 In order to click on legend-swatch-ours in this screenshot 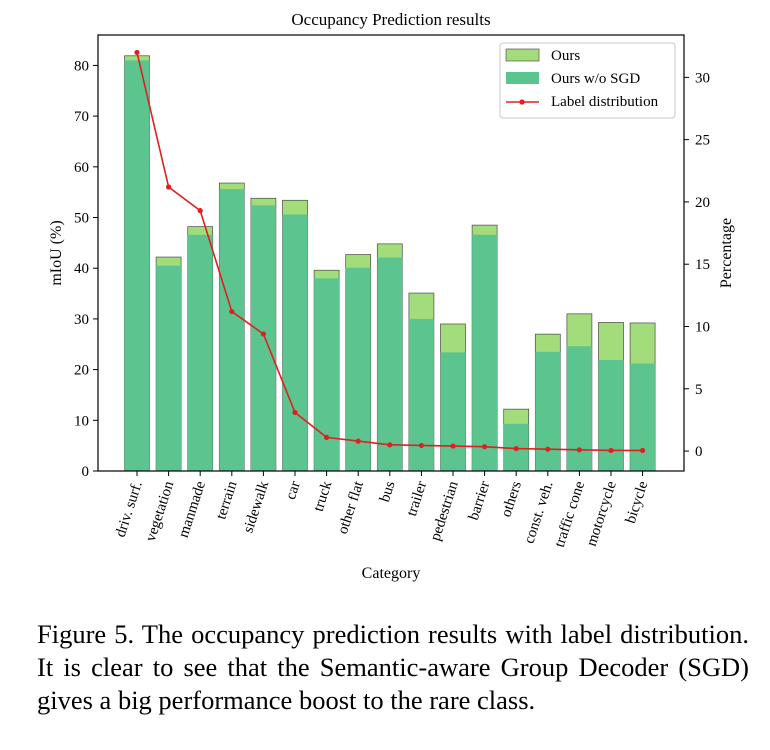, I will do `click(522, 55)`.